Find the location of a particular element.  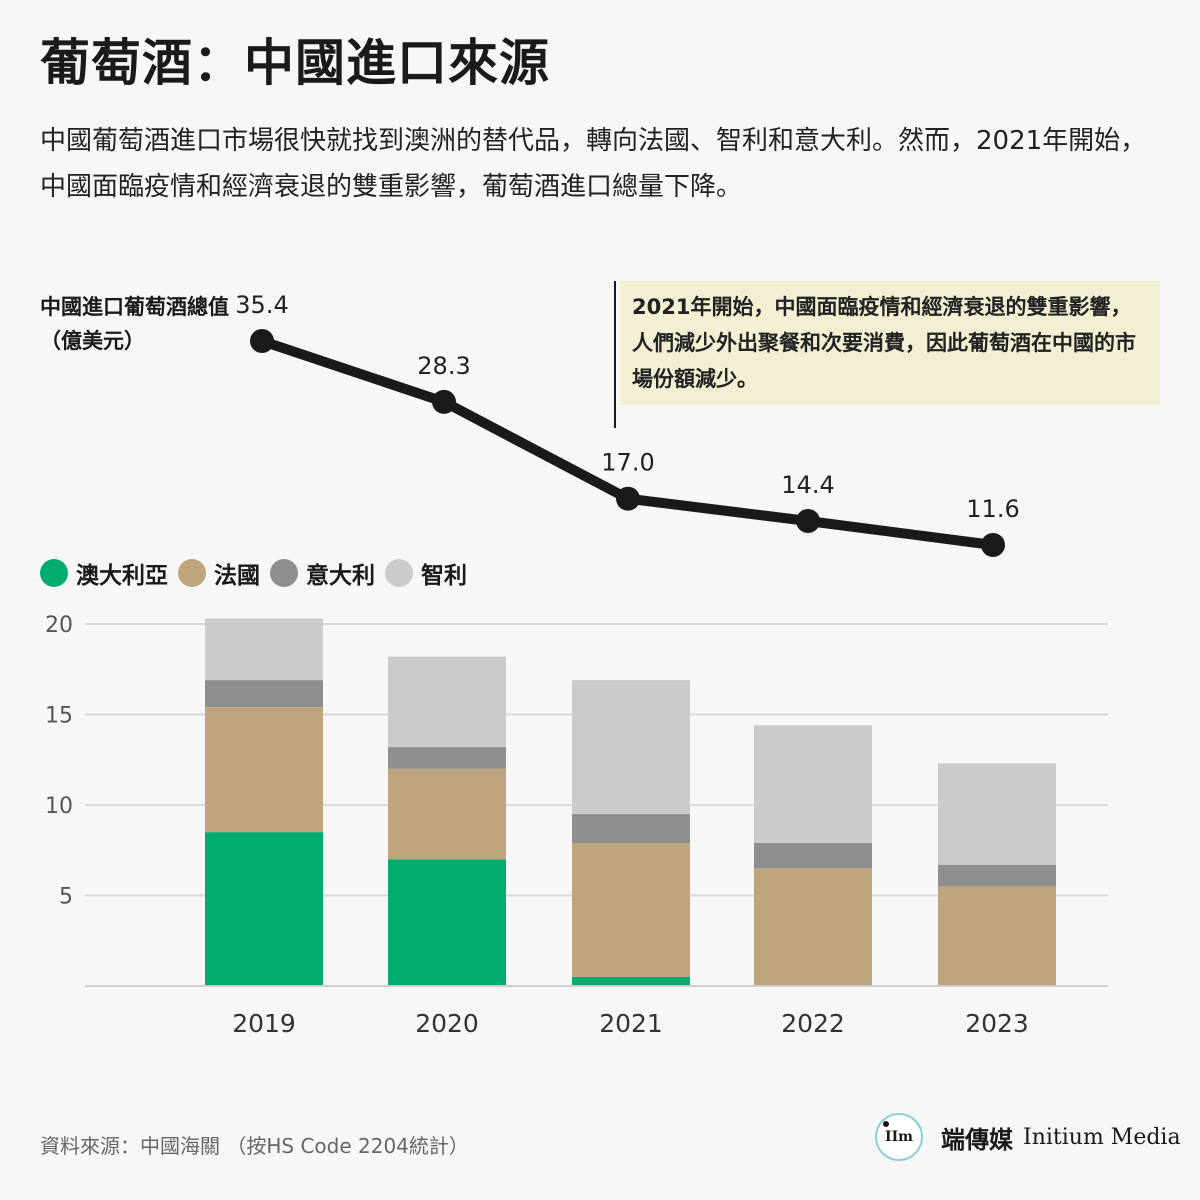

legend-item-france: 法國 is located at coordinates (219, 573).